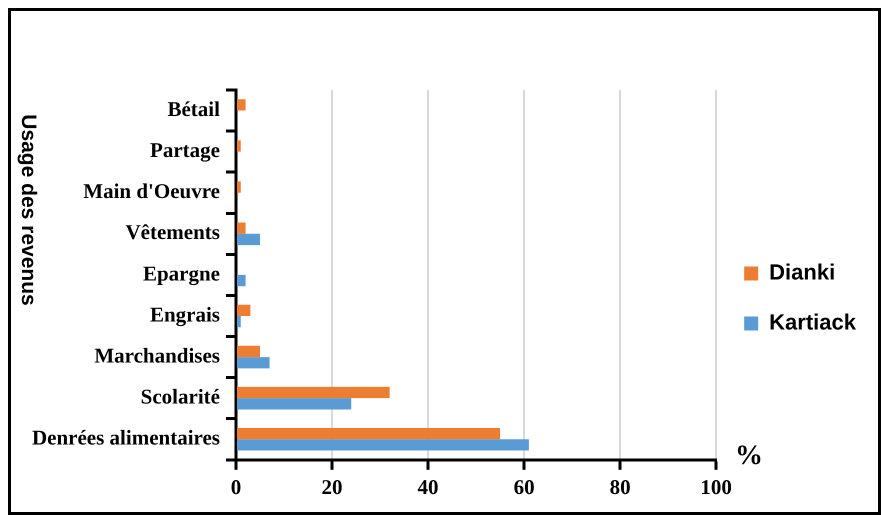  What do you see at coordinates (173, 232) in the screenshot?
I see `y-tick-label: Vêtements` at bounding box center [173, 232].